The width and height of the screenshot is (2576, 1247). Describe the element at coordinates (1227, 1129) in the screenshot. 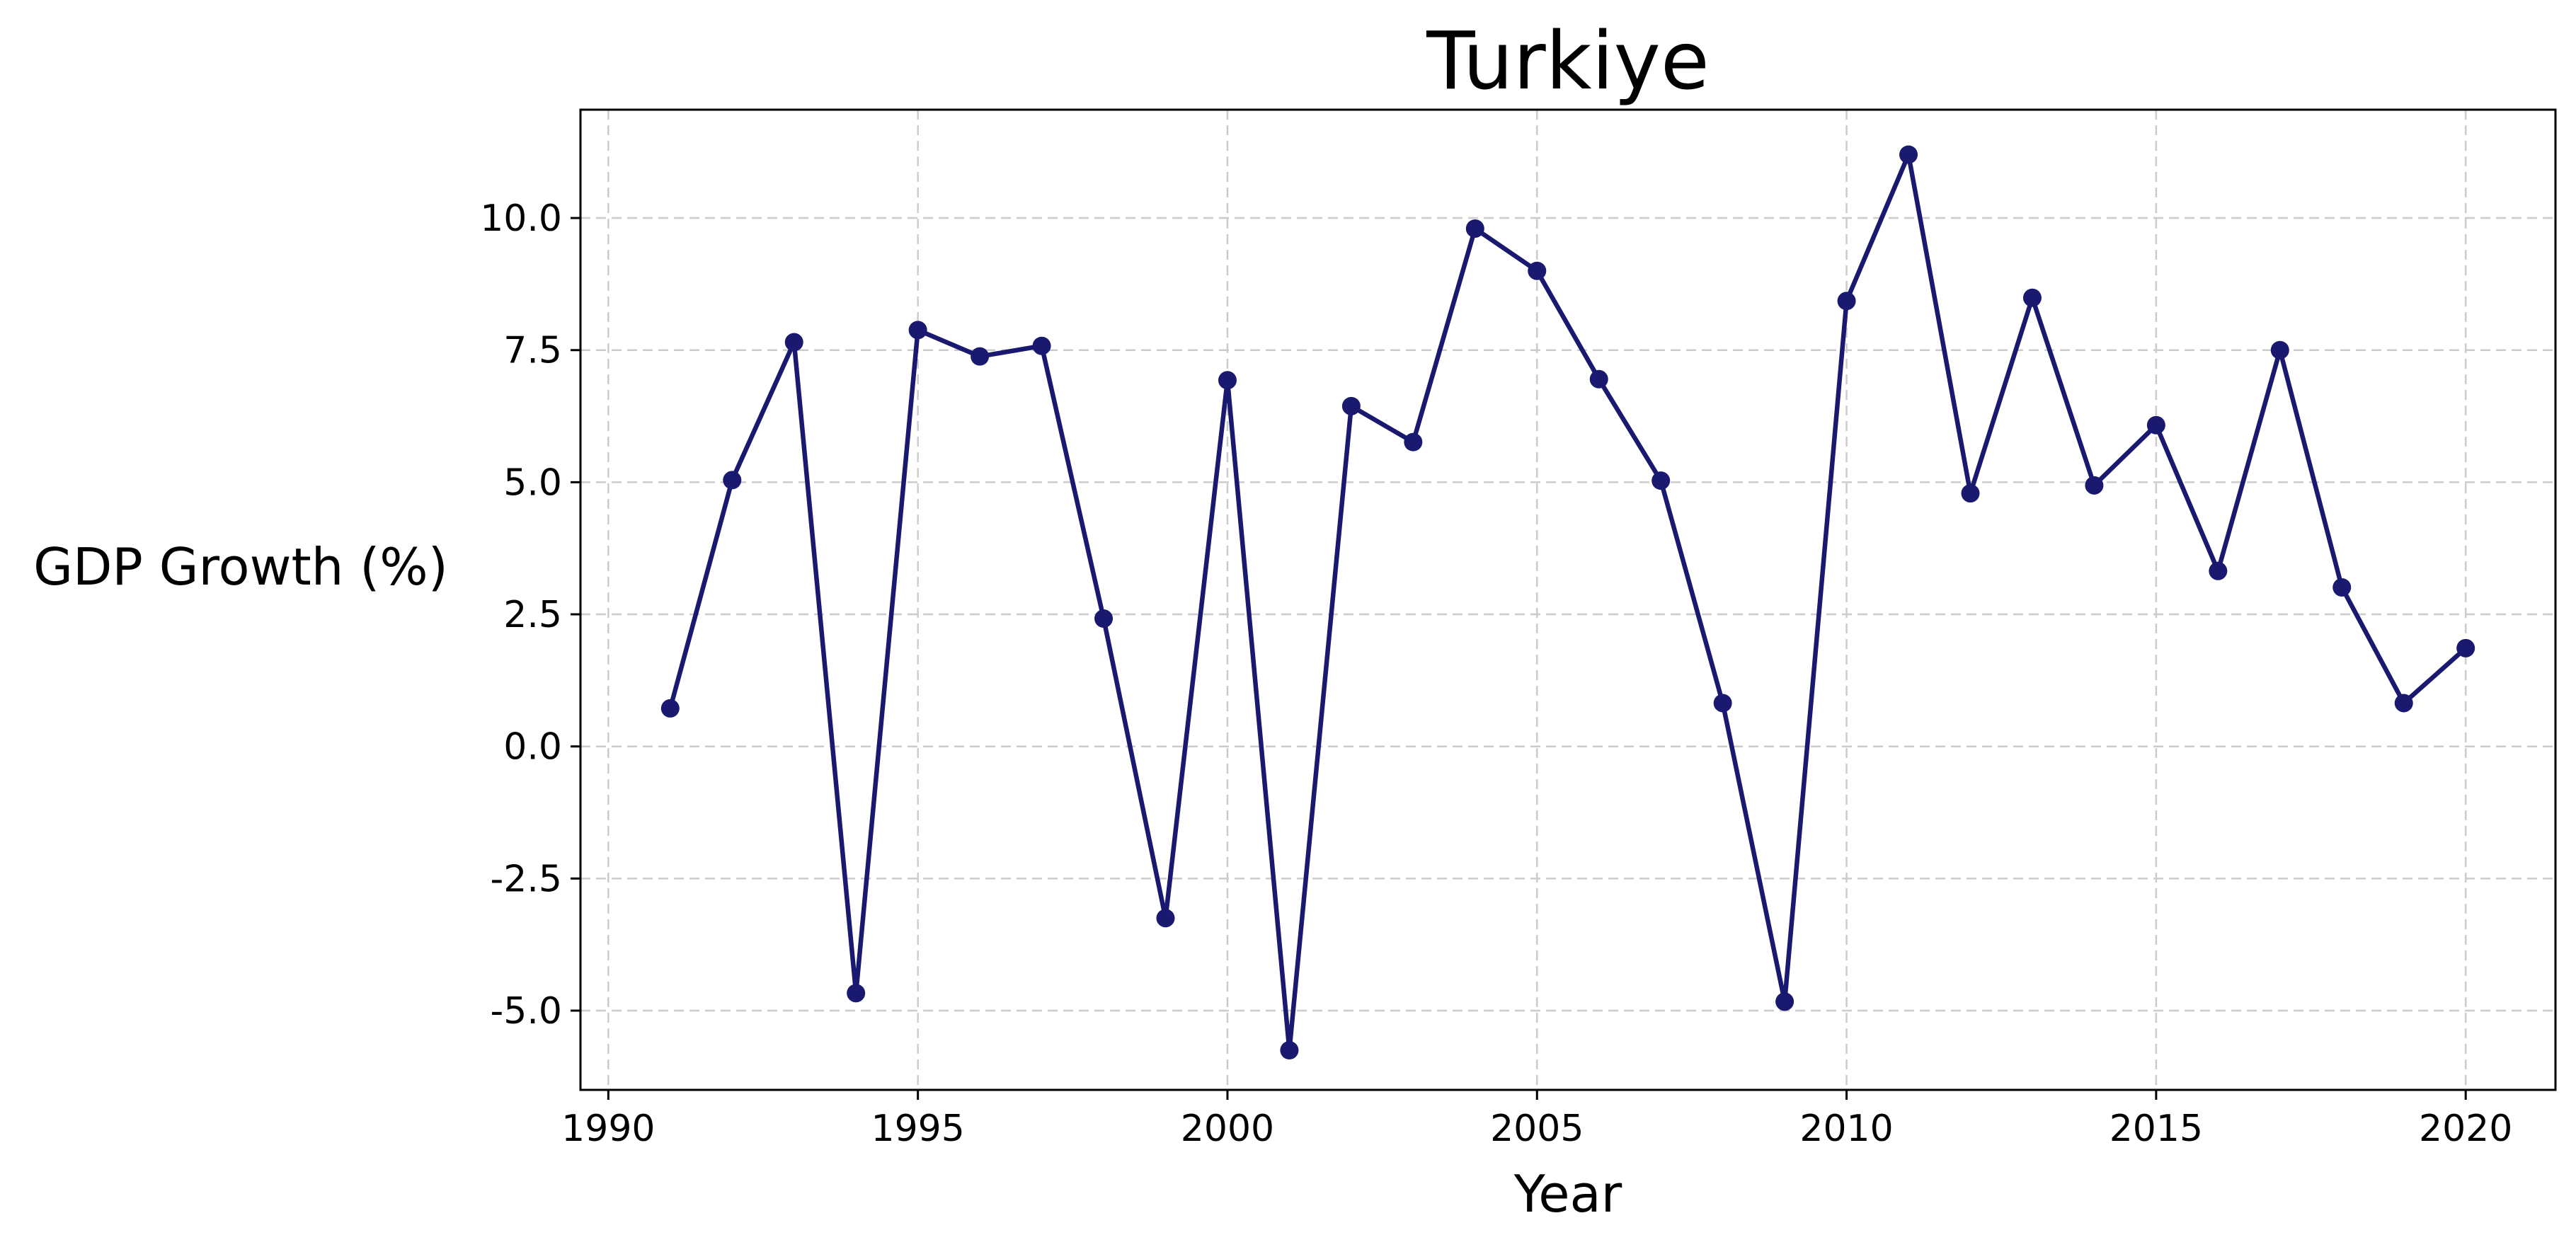

I see `x-tick-label: 2000` at that location.